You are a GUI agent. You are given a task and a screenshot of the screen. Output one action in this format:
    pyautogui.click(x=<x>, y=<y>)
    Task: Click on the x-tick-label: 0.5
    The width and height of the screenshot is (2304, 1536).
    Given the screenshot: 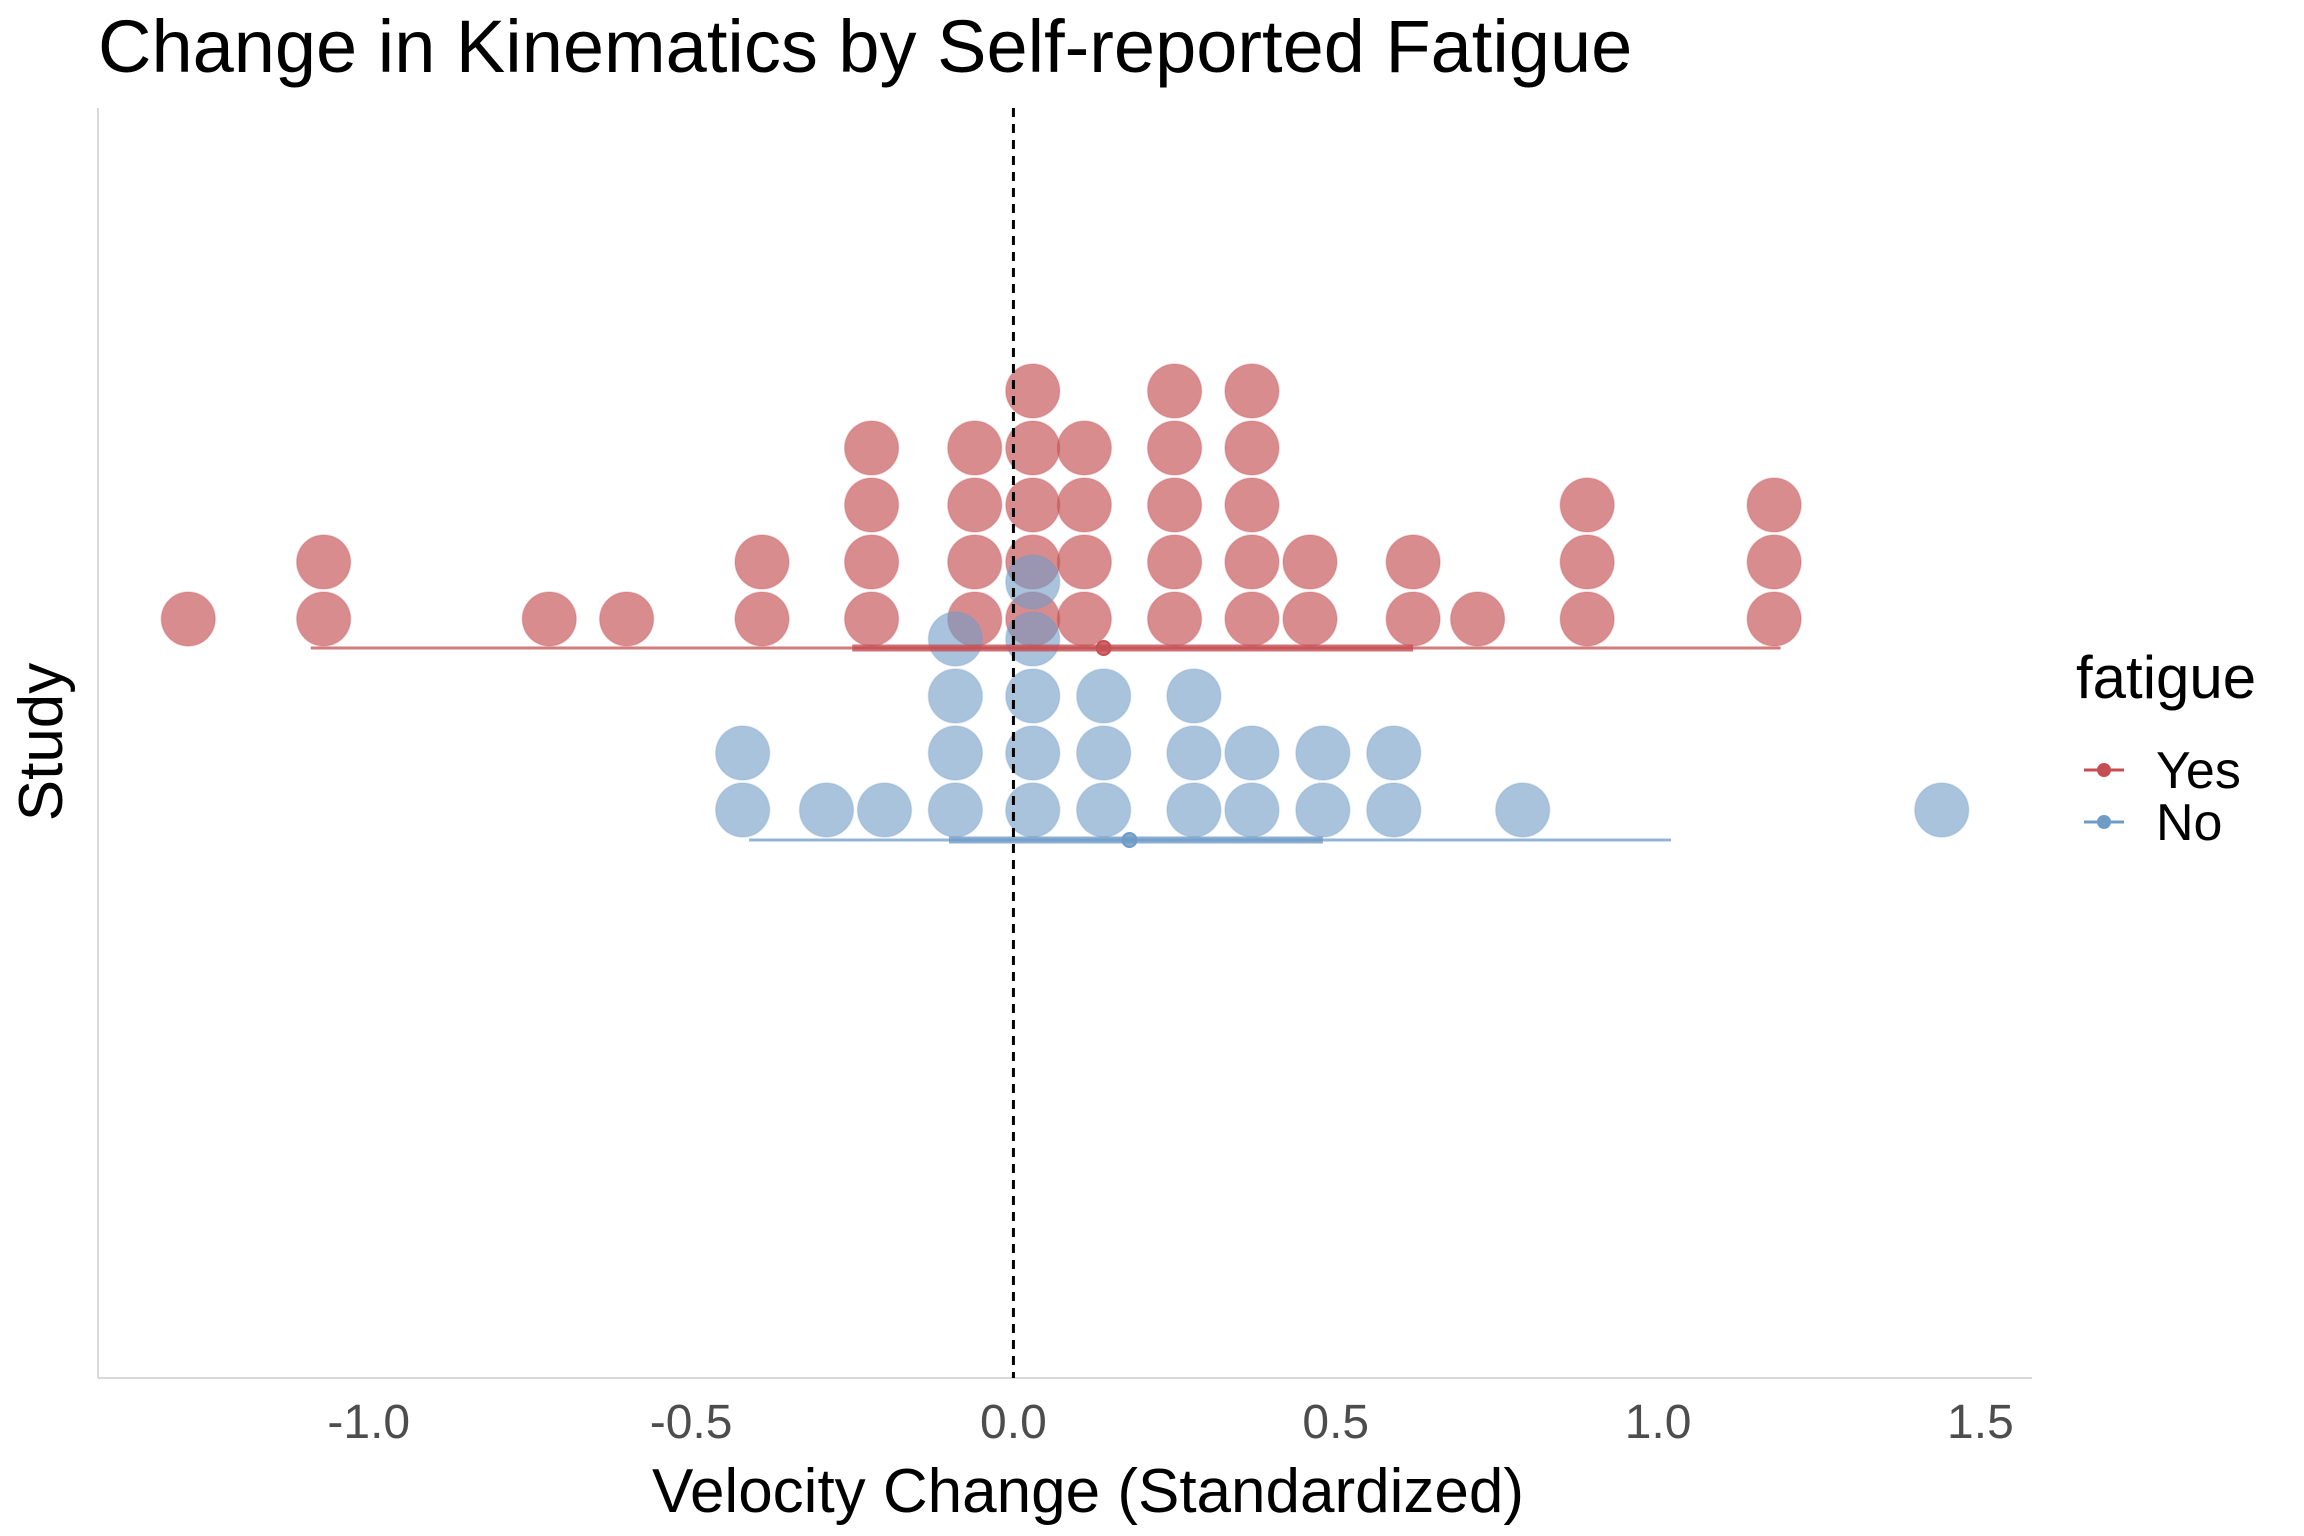 What is the action you would take?
    pyautogui.click(x=1335, y=1422)
    